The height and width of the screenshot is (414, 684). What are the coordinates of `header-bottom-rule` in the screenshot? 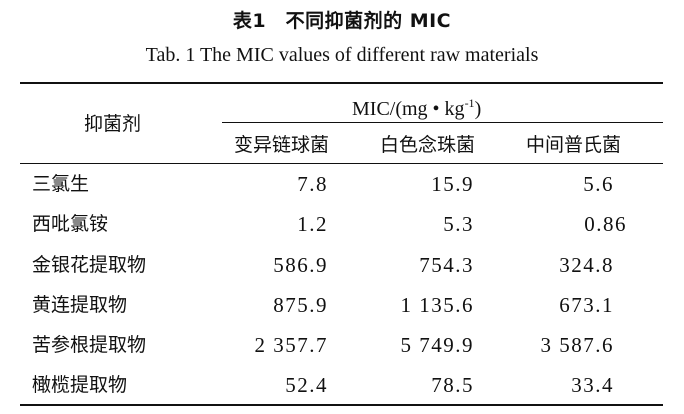 It's located at (341, 163).